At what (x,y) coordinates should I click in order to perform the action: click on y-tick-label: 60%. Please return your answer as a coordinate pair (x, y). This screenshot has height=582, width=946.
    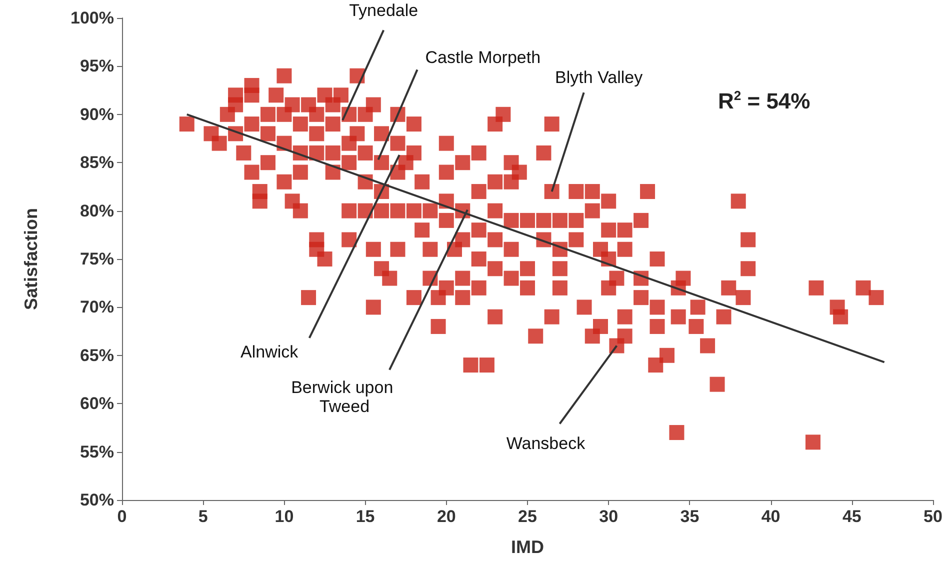
    Looking at the image, I should click on (97, 404).